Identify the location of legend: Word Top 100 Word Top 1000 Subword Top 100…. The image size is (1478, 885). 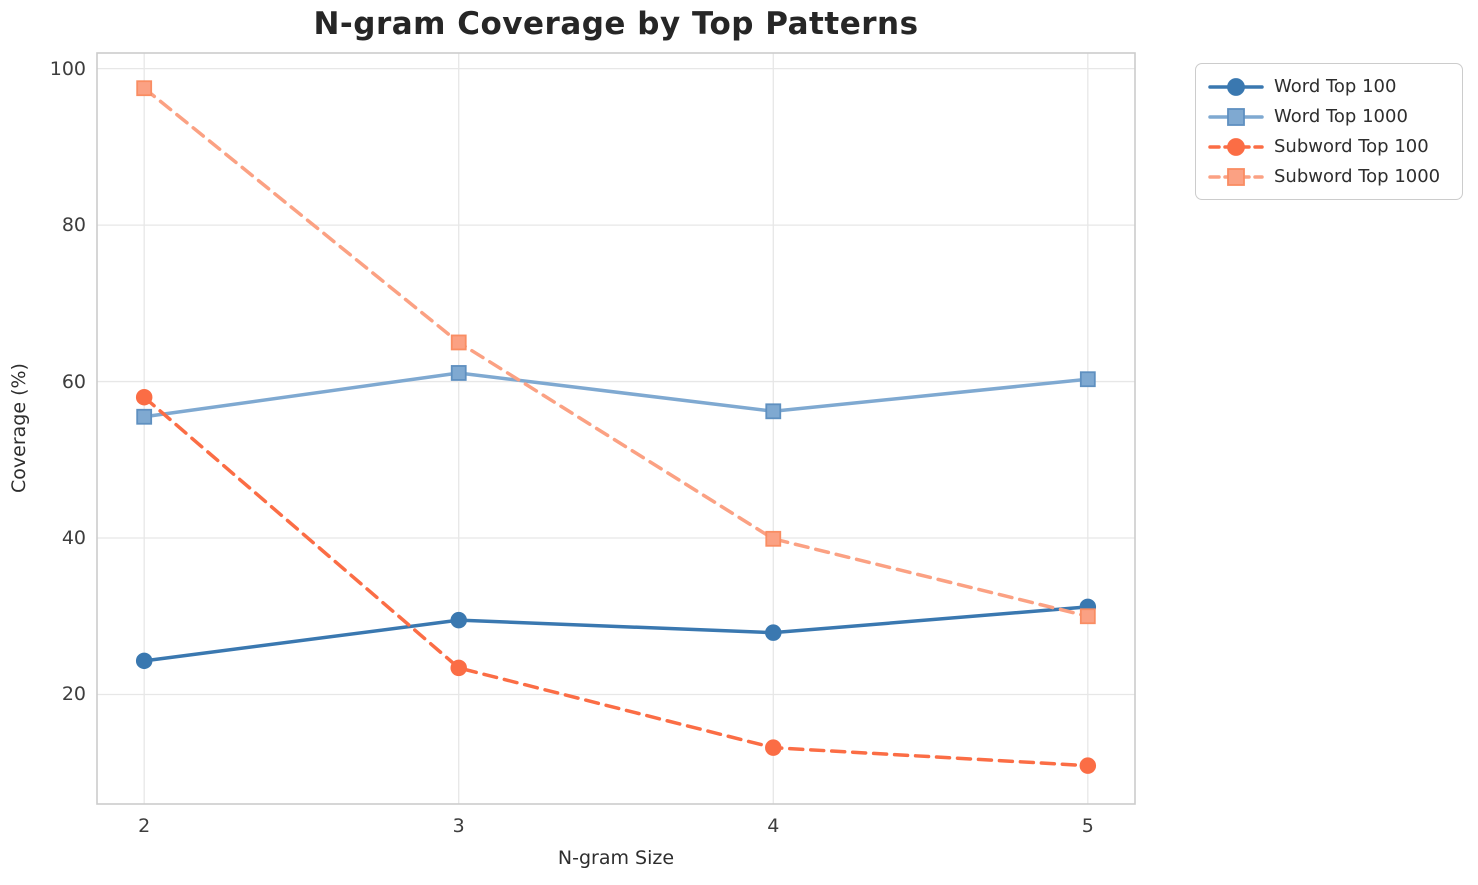
(1329, 131).